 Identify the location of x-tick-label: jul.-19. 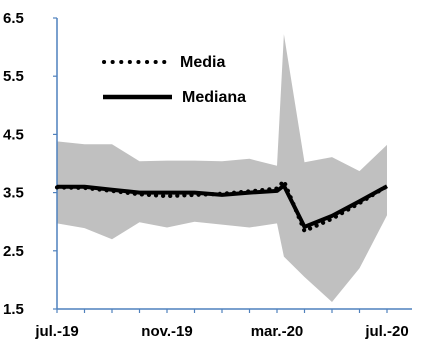
(56, 331).